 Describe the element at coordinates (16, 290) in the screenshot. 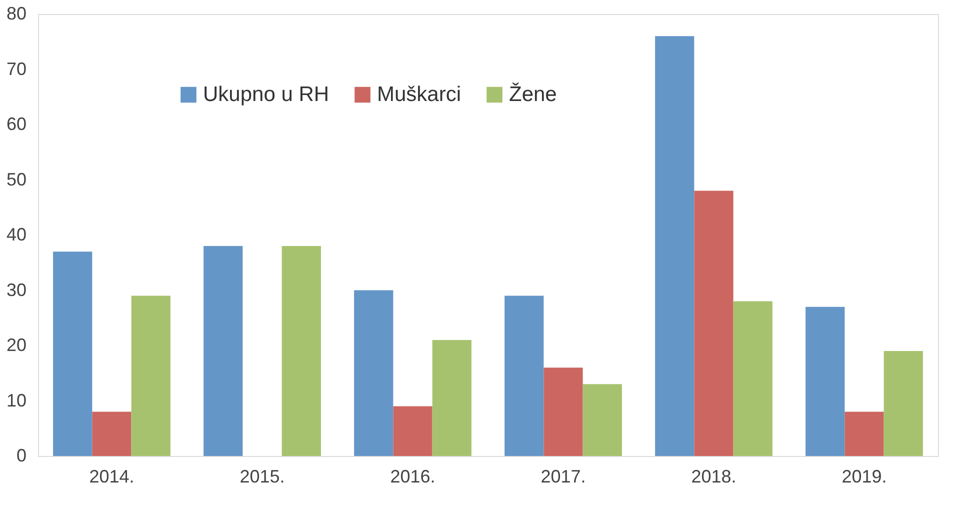

I see `y-tick-label: 30` at that location.